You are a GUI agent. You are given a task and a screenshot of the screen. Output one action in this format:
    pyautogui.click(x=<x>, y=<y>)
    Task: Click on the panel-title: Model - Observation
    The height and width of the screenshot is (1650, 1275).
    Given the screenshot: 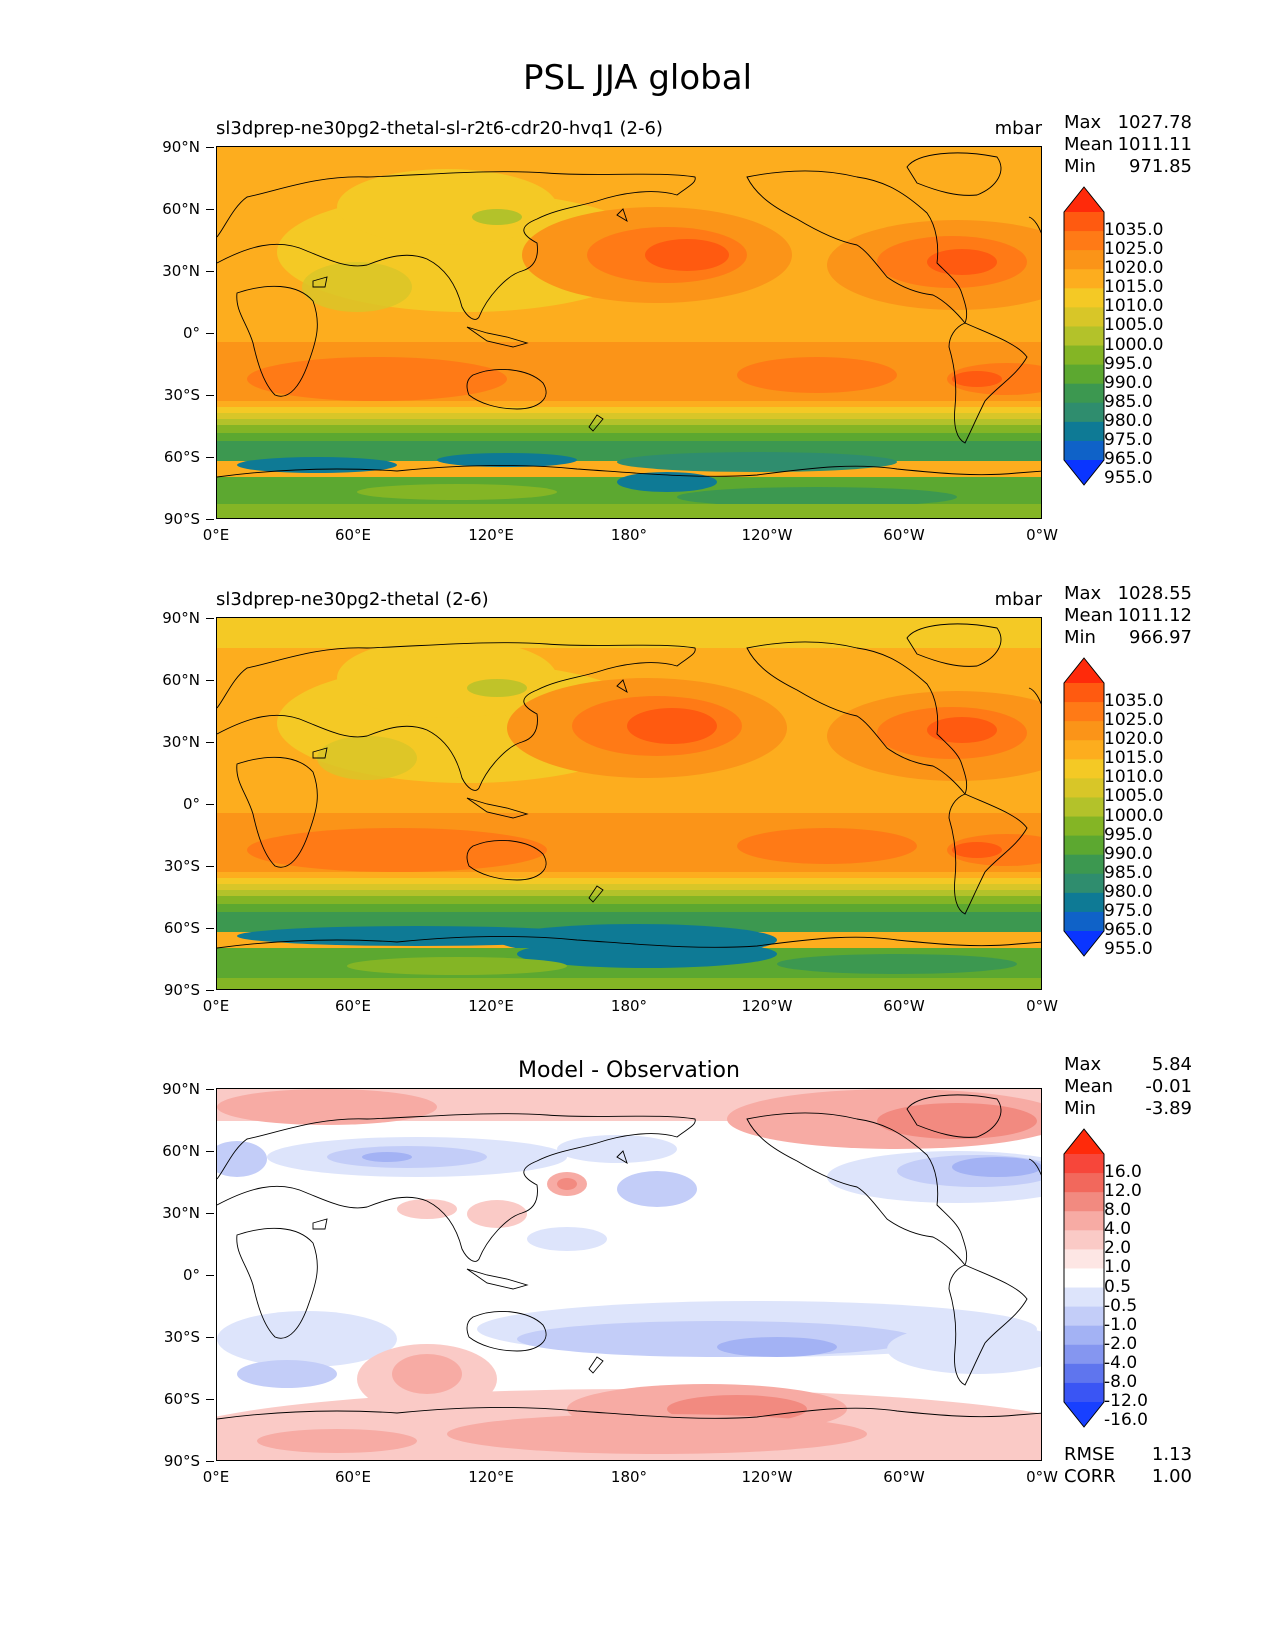 What is the action you would take?
    pyautogui.click(x=629, y=1070)
    